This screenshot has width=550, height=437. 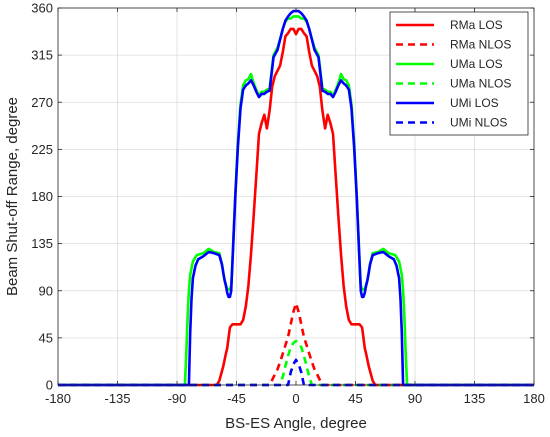 What do you see at coordinates (476, 64) in the screenshot?
I see `legend-label: UMa LOS` at bounding box center [476, 64].